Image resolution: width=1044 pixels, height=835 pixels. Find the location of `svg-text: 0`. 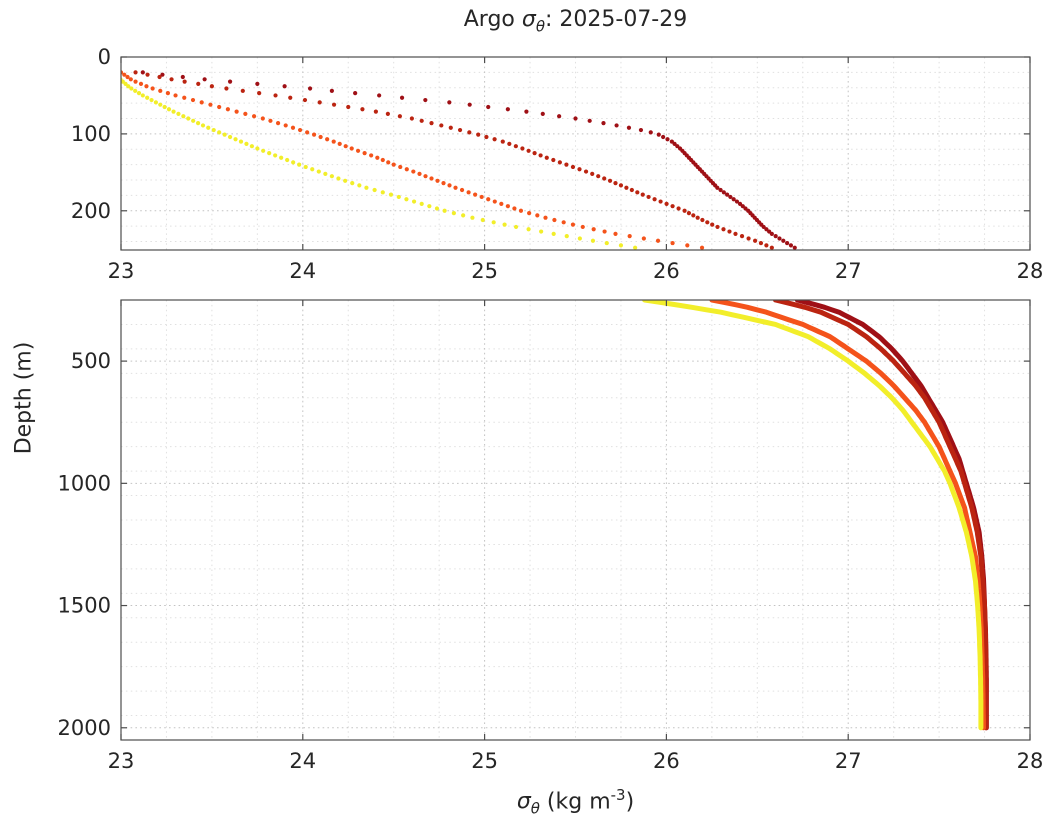

svg-text: 0 is located at coordinates (104, 57).